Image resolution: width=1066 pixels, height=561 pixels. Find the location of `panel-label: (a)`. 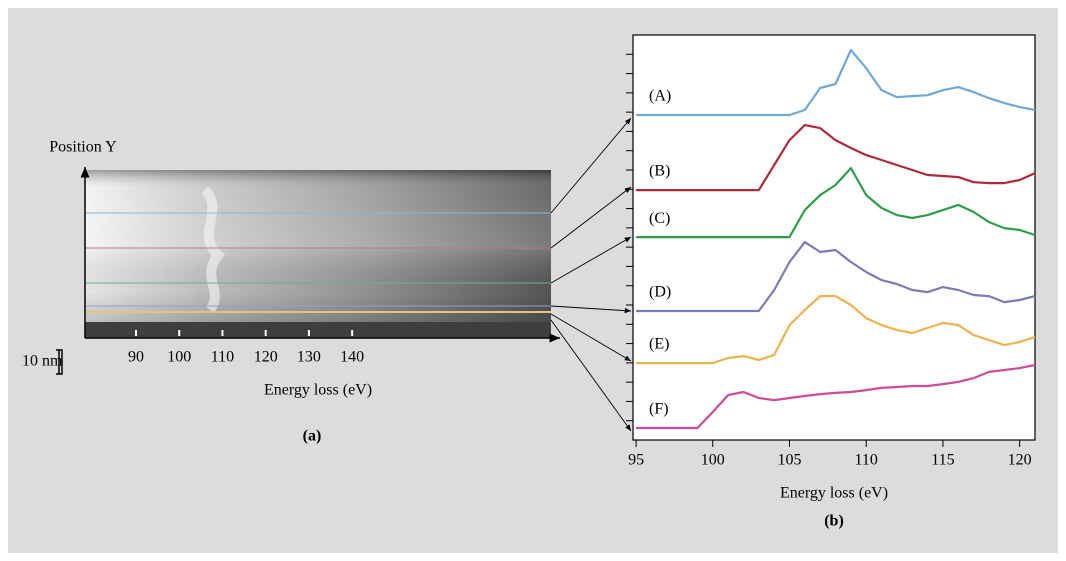

panel-label: (a) is located at coordinates (312, 436).